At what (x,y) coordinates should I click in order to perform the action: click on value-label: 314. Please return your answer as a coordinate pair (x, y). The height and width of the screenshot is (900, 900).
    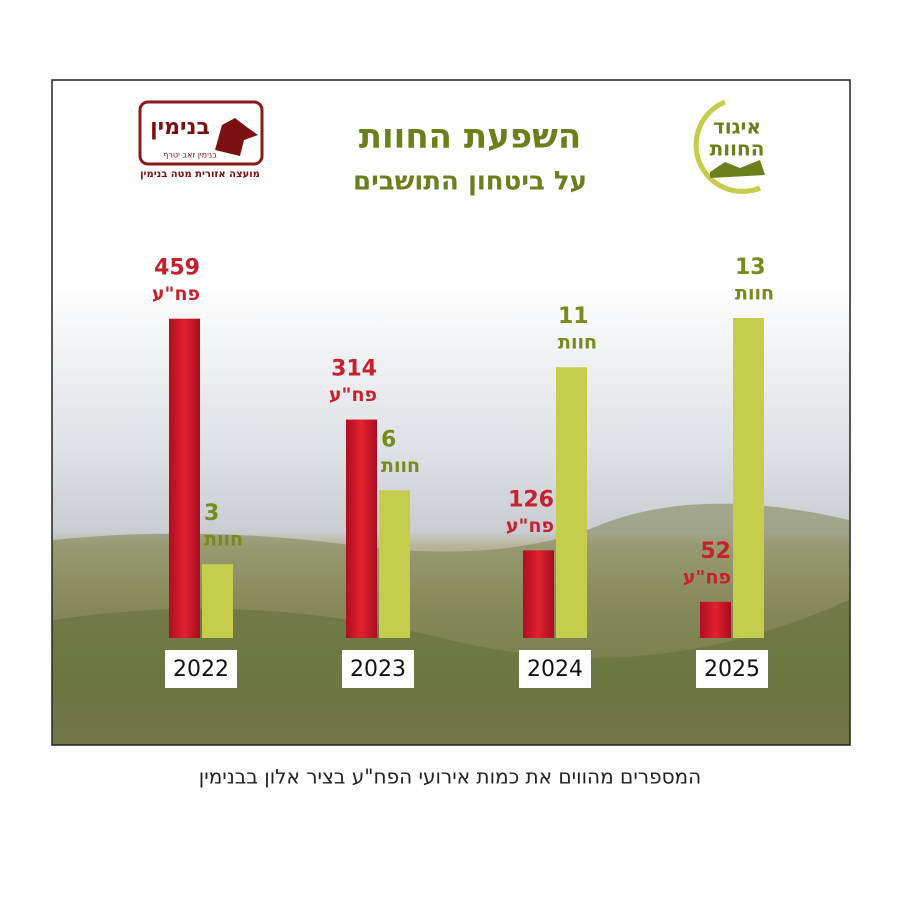
    Looking at the image, I should click on (354, 369).